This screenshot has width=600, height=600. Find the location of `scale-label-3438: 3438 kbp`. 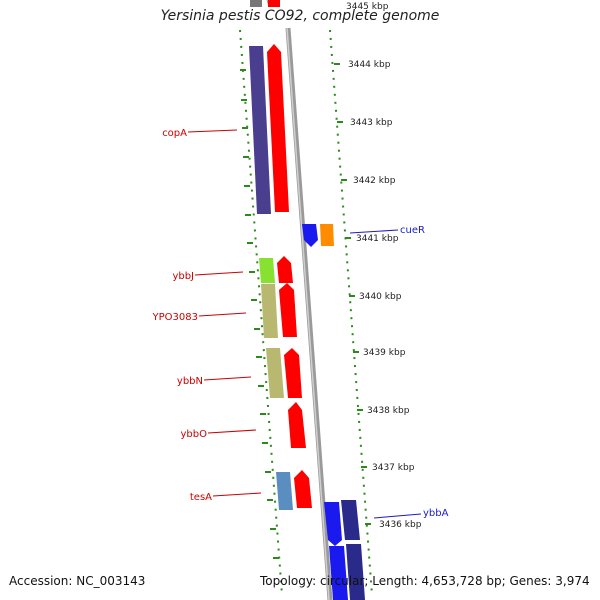

scale-label-3438: 3438 kbp is located at coordinates (388, 411).